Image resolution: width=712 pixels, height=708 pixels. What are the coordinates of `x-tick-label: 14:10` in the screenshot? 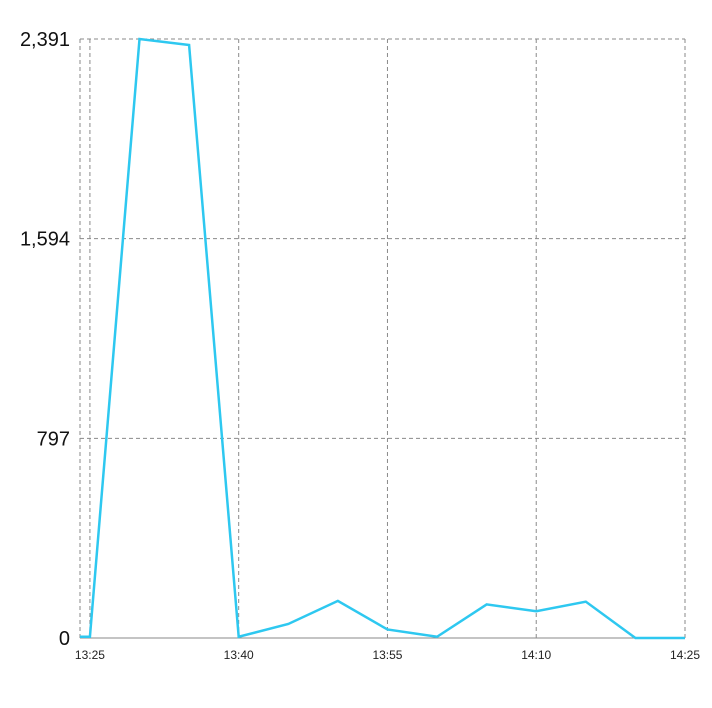 It's located at (536, 655).